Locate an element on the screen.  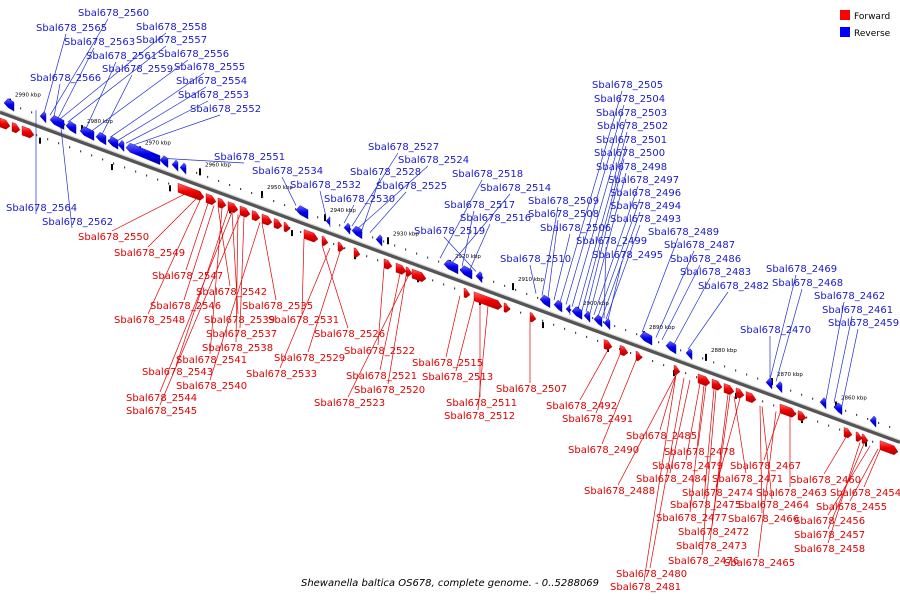
reverse-gene-label: Sbal678_2555 is located at coordinates (209, 67).